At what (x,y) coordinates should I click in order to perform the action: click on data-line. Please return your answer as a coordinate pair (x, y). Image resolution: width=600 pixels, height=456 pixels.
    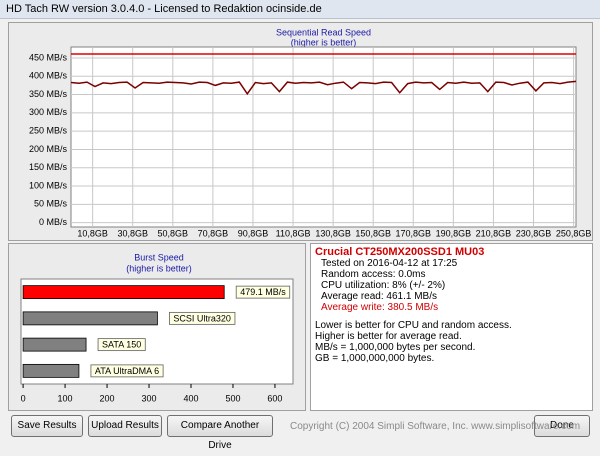
    Looking at the image, I should click on (323, 88).